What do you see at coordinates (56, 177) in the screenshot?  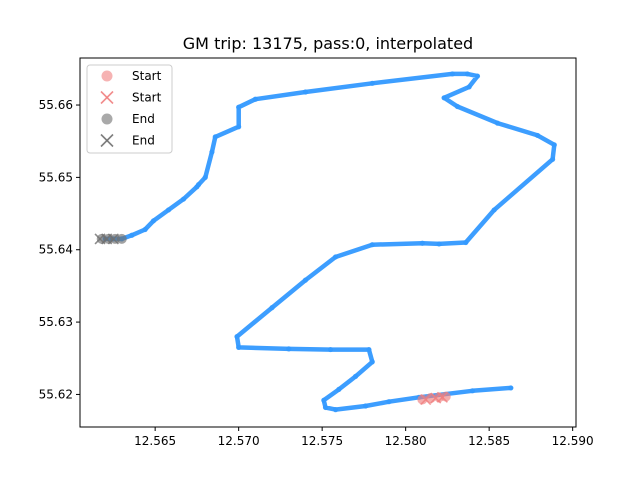 I see `y-tick-label: 55.65` at bounding box center [56, 177].